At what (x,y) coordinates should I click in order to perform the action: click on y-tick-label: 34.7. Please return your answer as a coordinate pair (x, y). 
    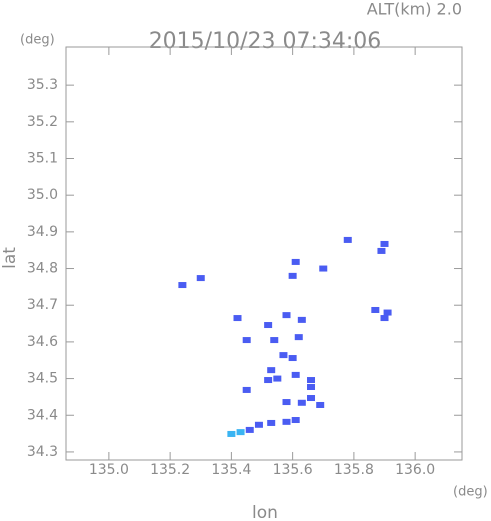
    Looking at the image, I should click on (42, 305).